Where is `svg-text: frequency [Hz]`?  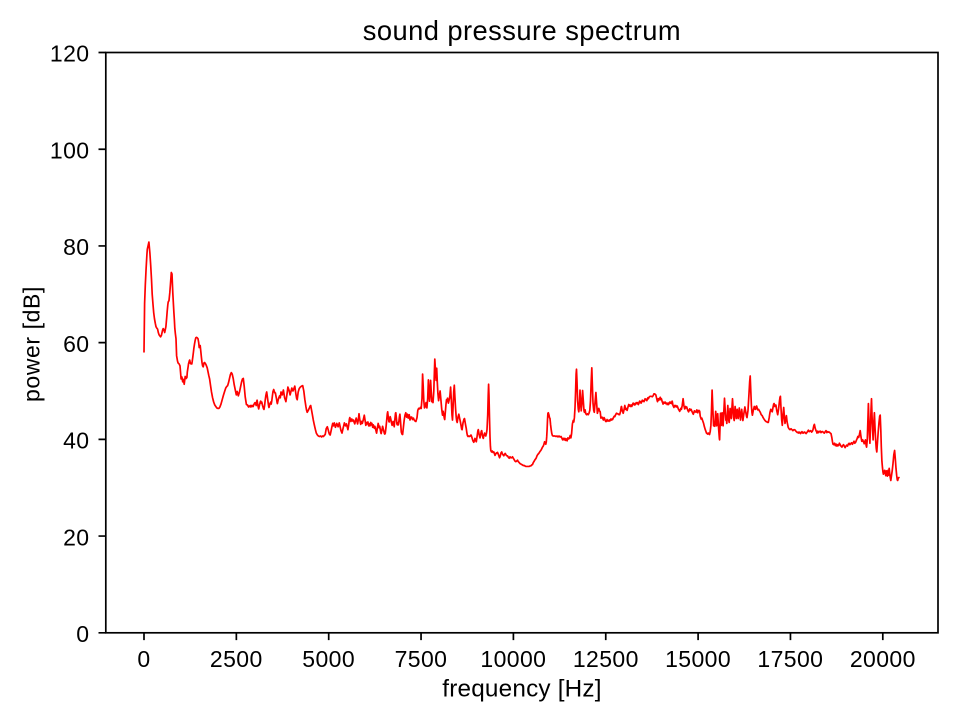
svg-text: frequency [Hz] is located at coordinates (521, 688).